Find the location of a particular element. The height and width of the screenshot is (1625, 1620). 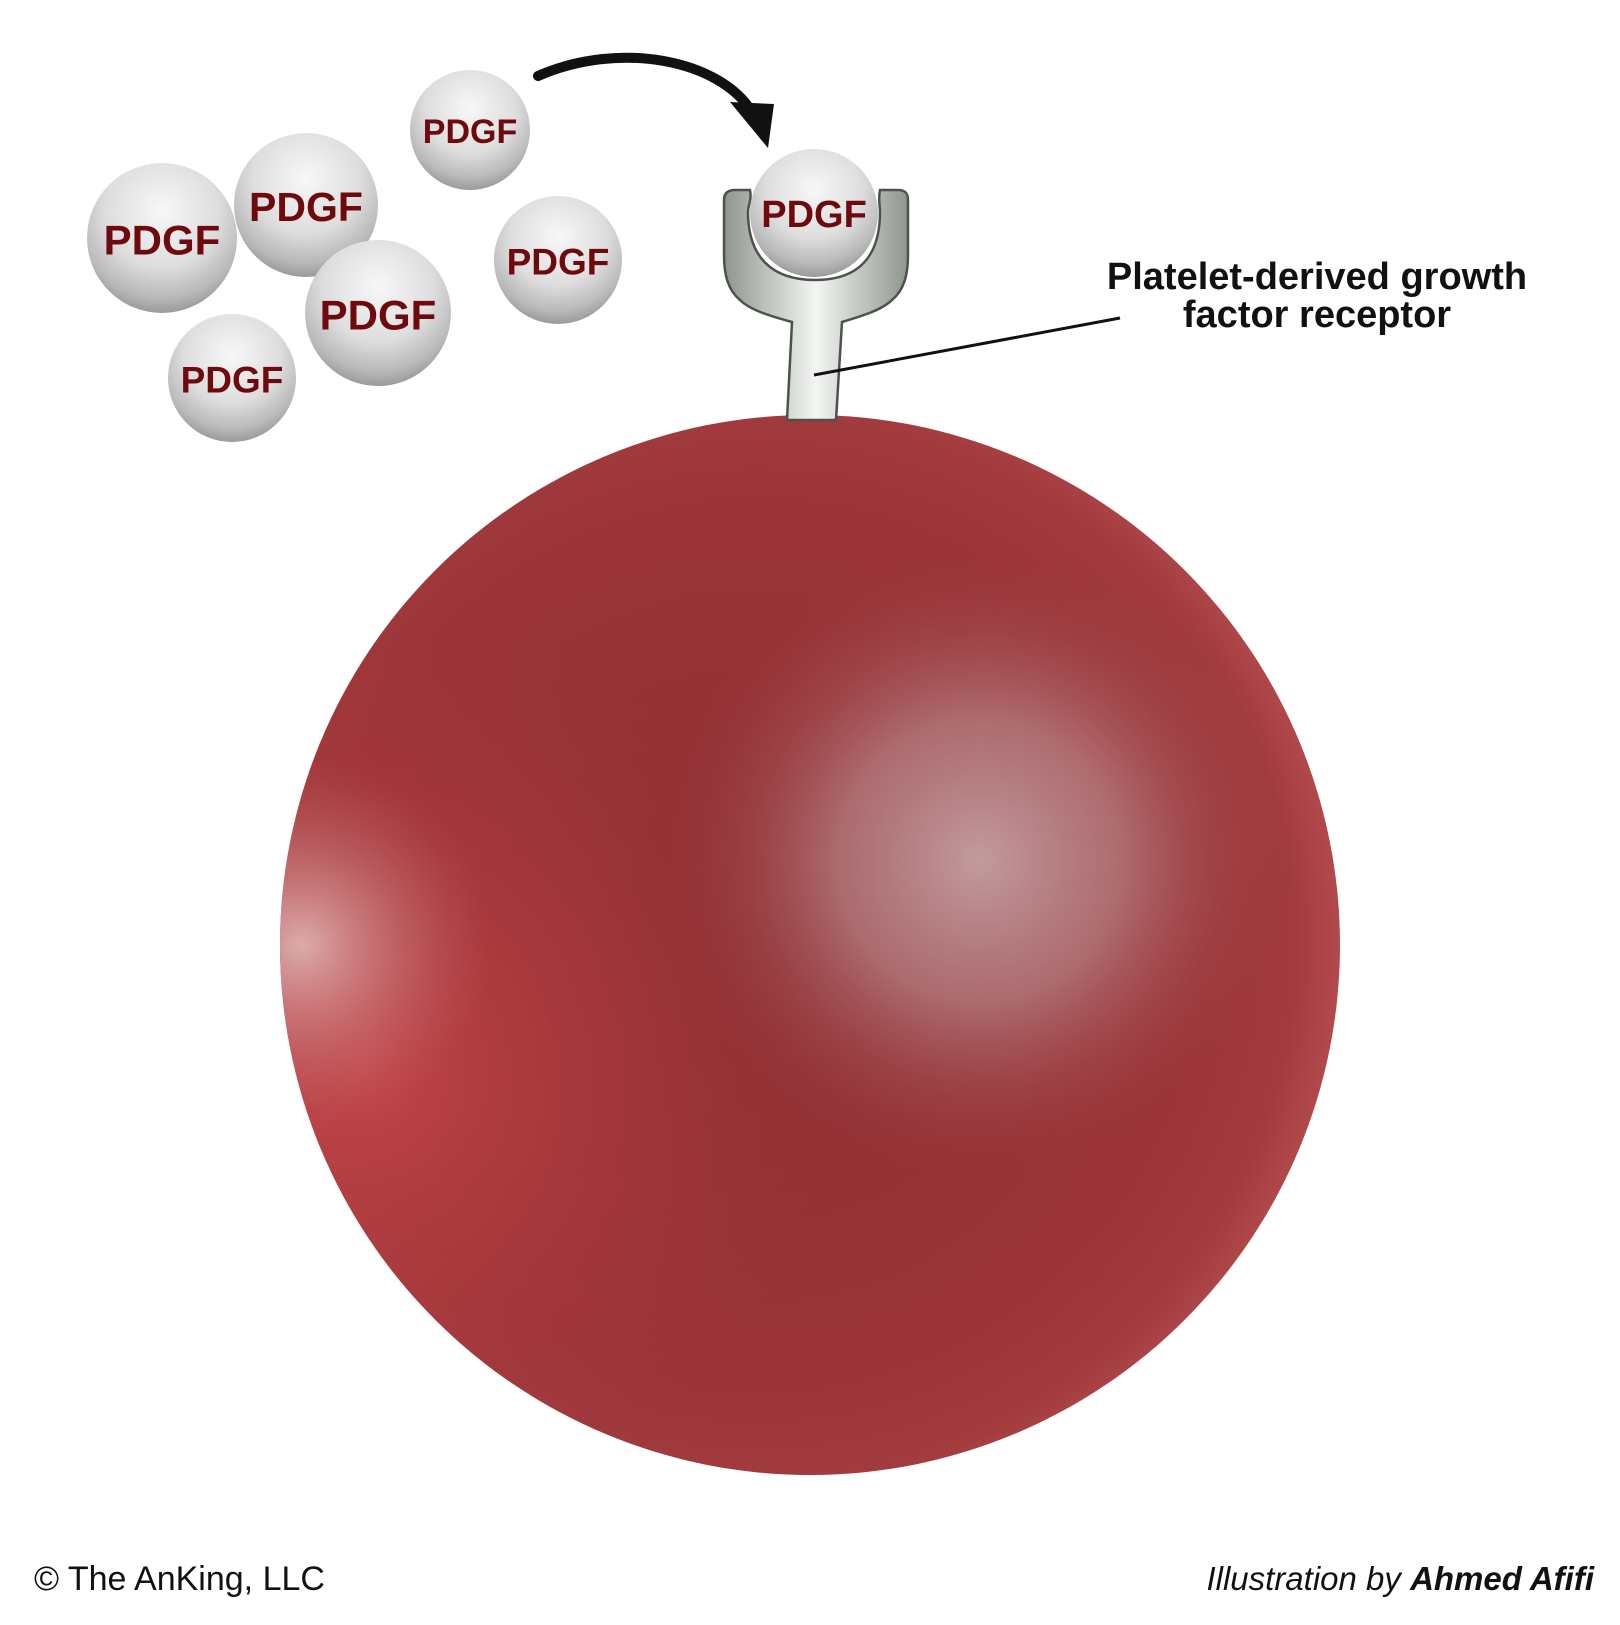

pdgf-cluster: PDGF PDGF PDGF PDGF PDGF PDGF is located at coordinates (354, 256).